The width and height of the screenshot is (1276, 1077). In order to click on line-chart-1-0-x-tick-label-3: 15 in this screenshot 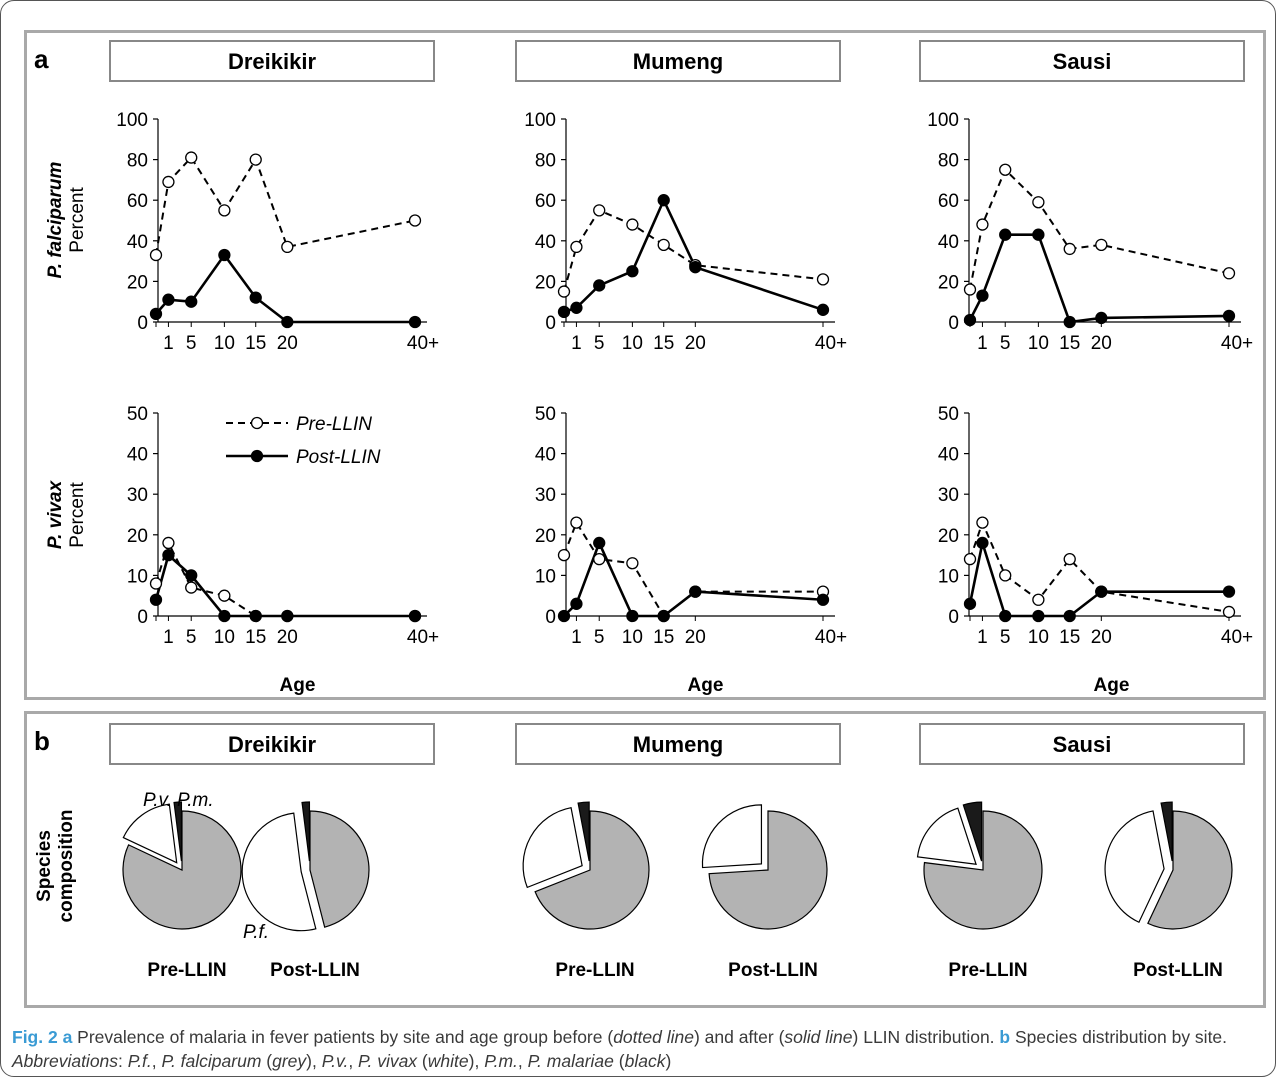, I will do `click(663, 343)`.